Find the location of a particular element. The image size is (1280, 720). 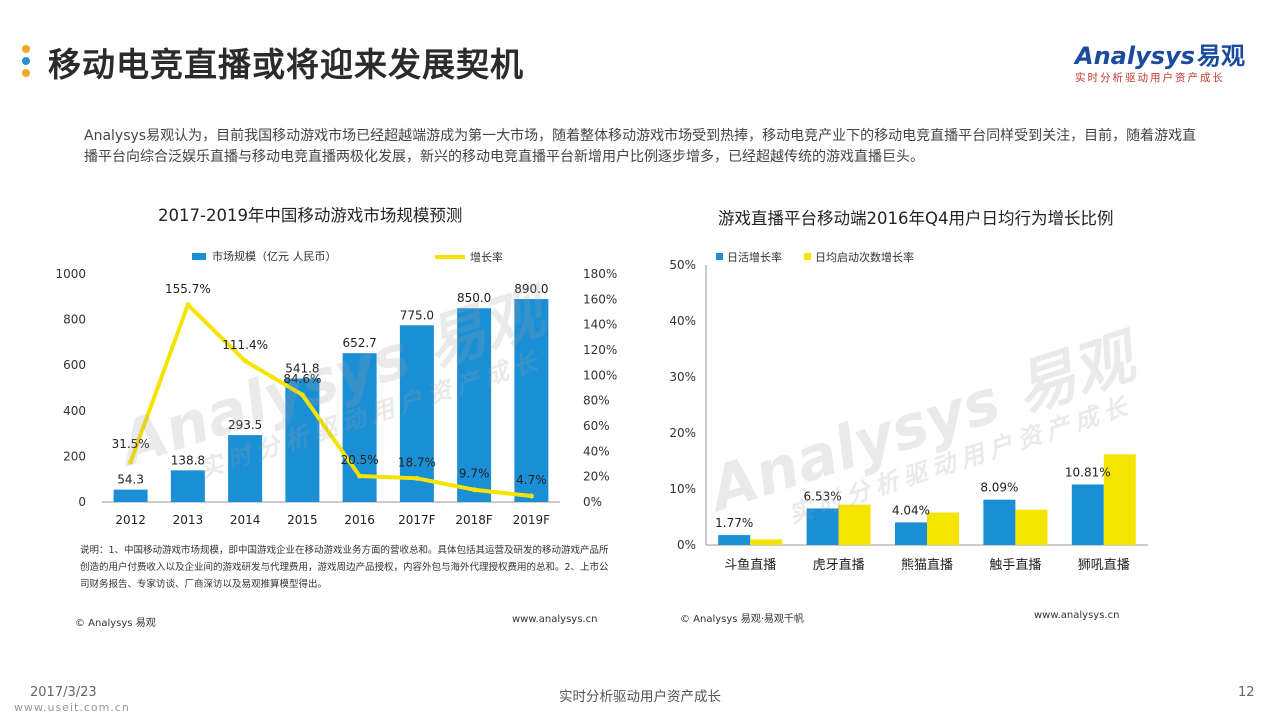

y-tick-label: 200 is located at coordinates (74, 456).